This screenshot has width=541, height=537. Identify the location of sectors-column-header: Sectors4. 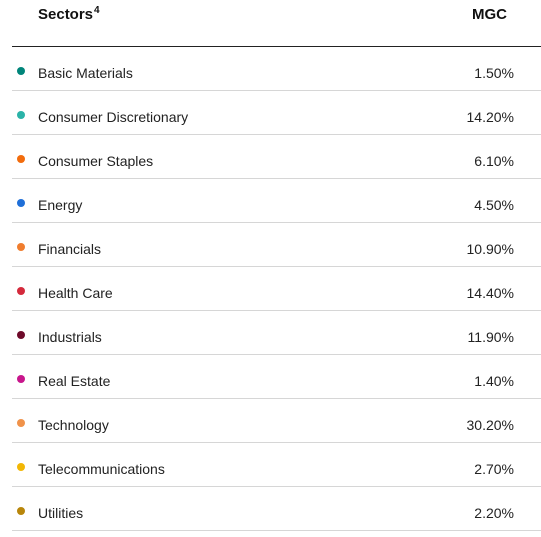
(69, 14).